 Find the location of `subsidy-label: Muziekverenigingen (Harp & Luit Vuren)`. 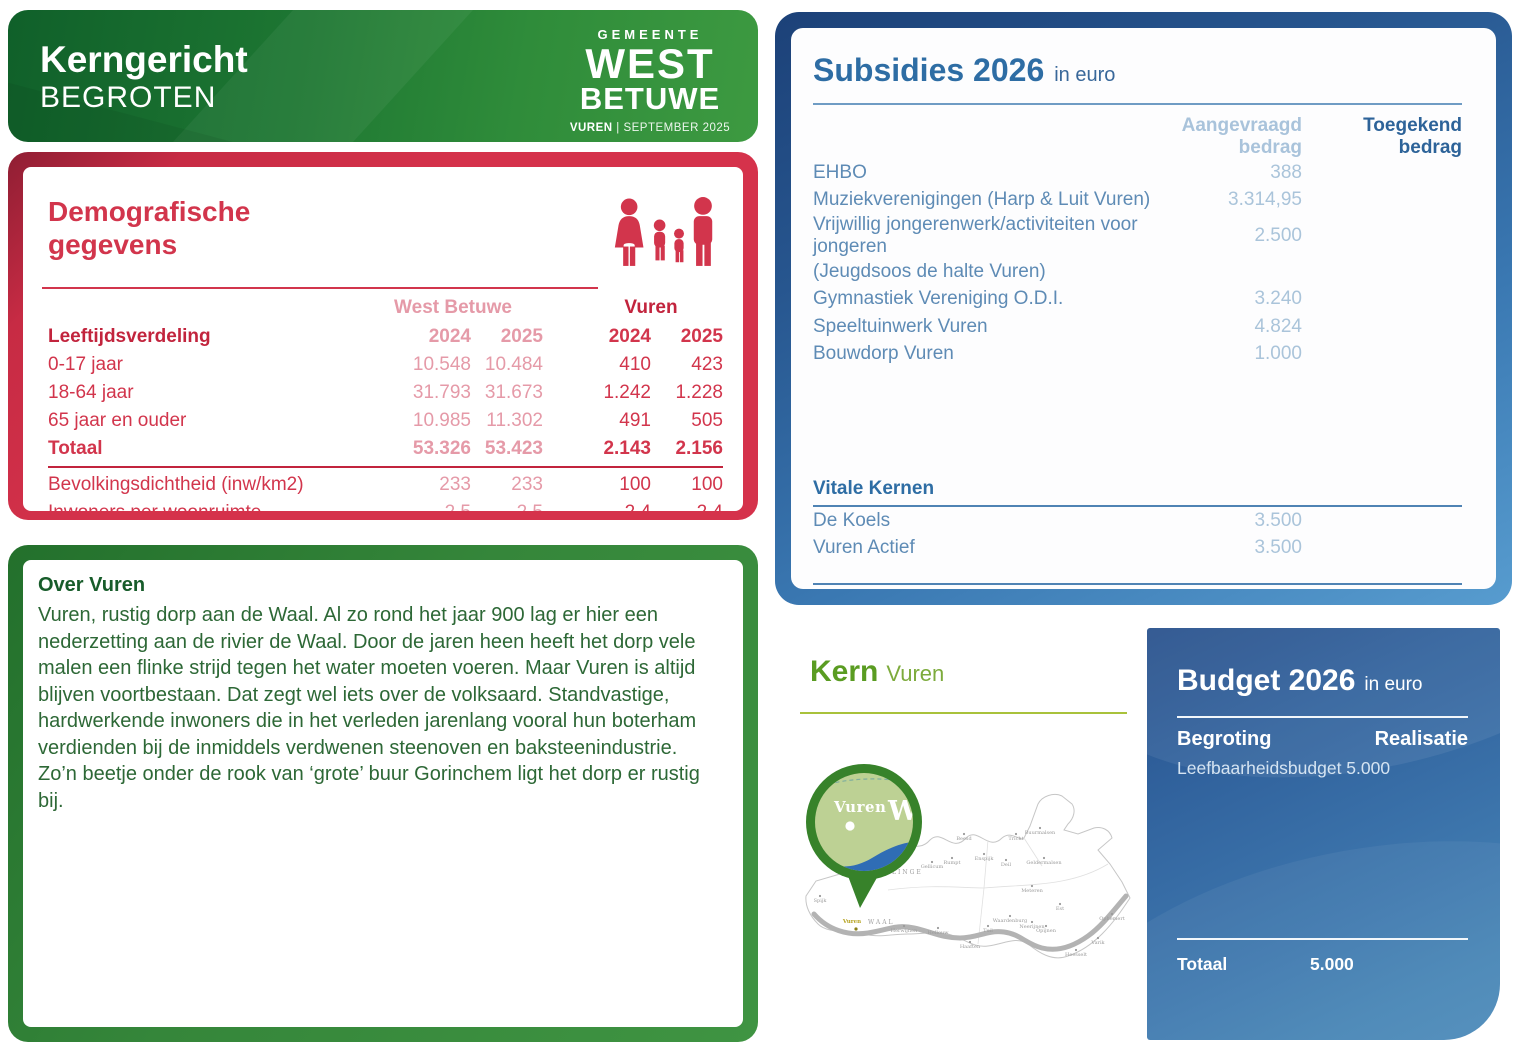

subsidy-label: Muziekverenigingen (Harp & Luit Vuren) is located at coordinates (982, 200).